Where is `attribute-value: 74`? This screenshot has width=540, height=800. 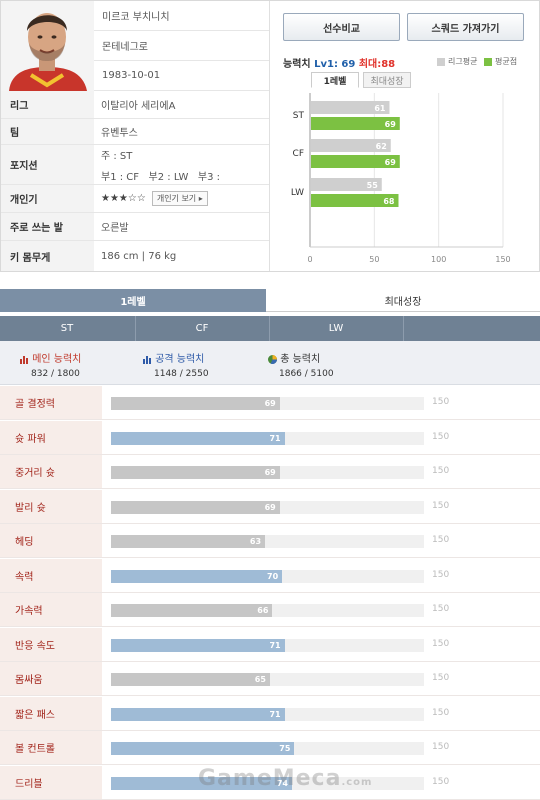
attribute-value: 74 is located at coordinates (282, 783).